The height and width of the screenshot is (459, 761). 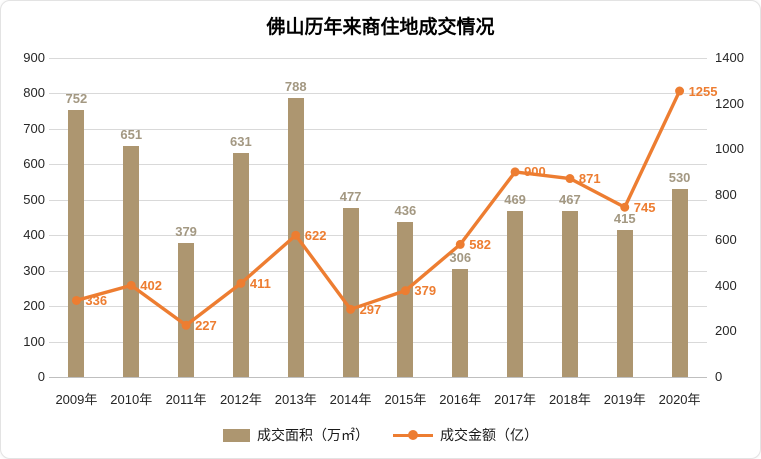 What do you see at coordinates (186, 231) in the screenshot?
I see `bar-value-label: 379` at bounding box center [186, 231].